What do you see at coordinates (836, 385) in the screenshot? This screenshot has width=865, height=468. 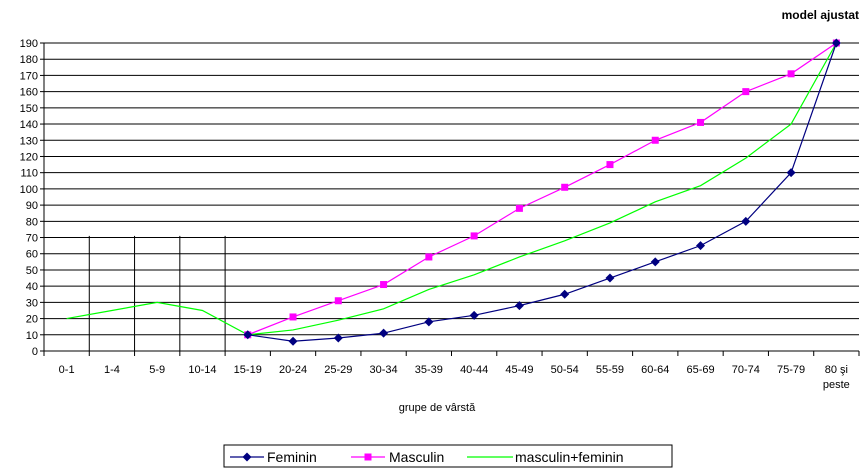 I see `x-tick-label: peste` at bounding box center [836, 385].